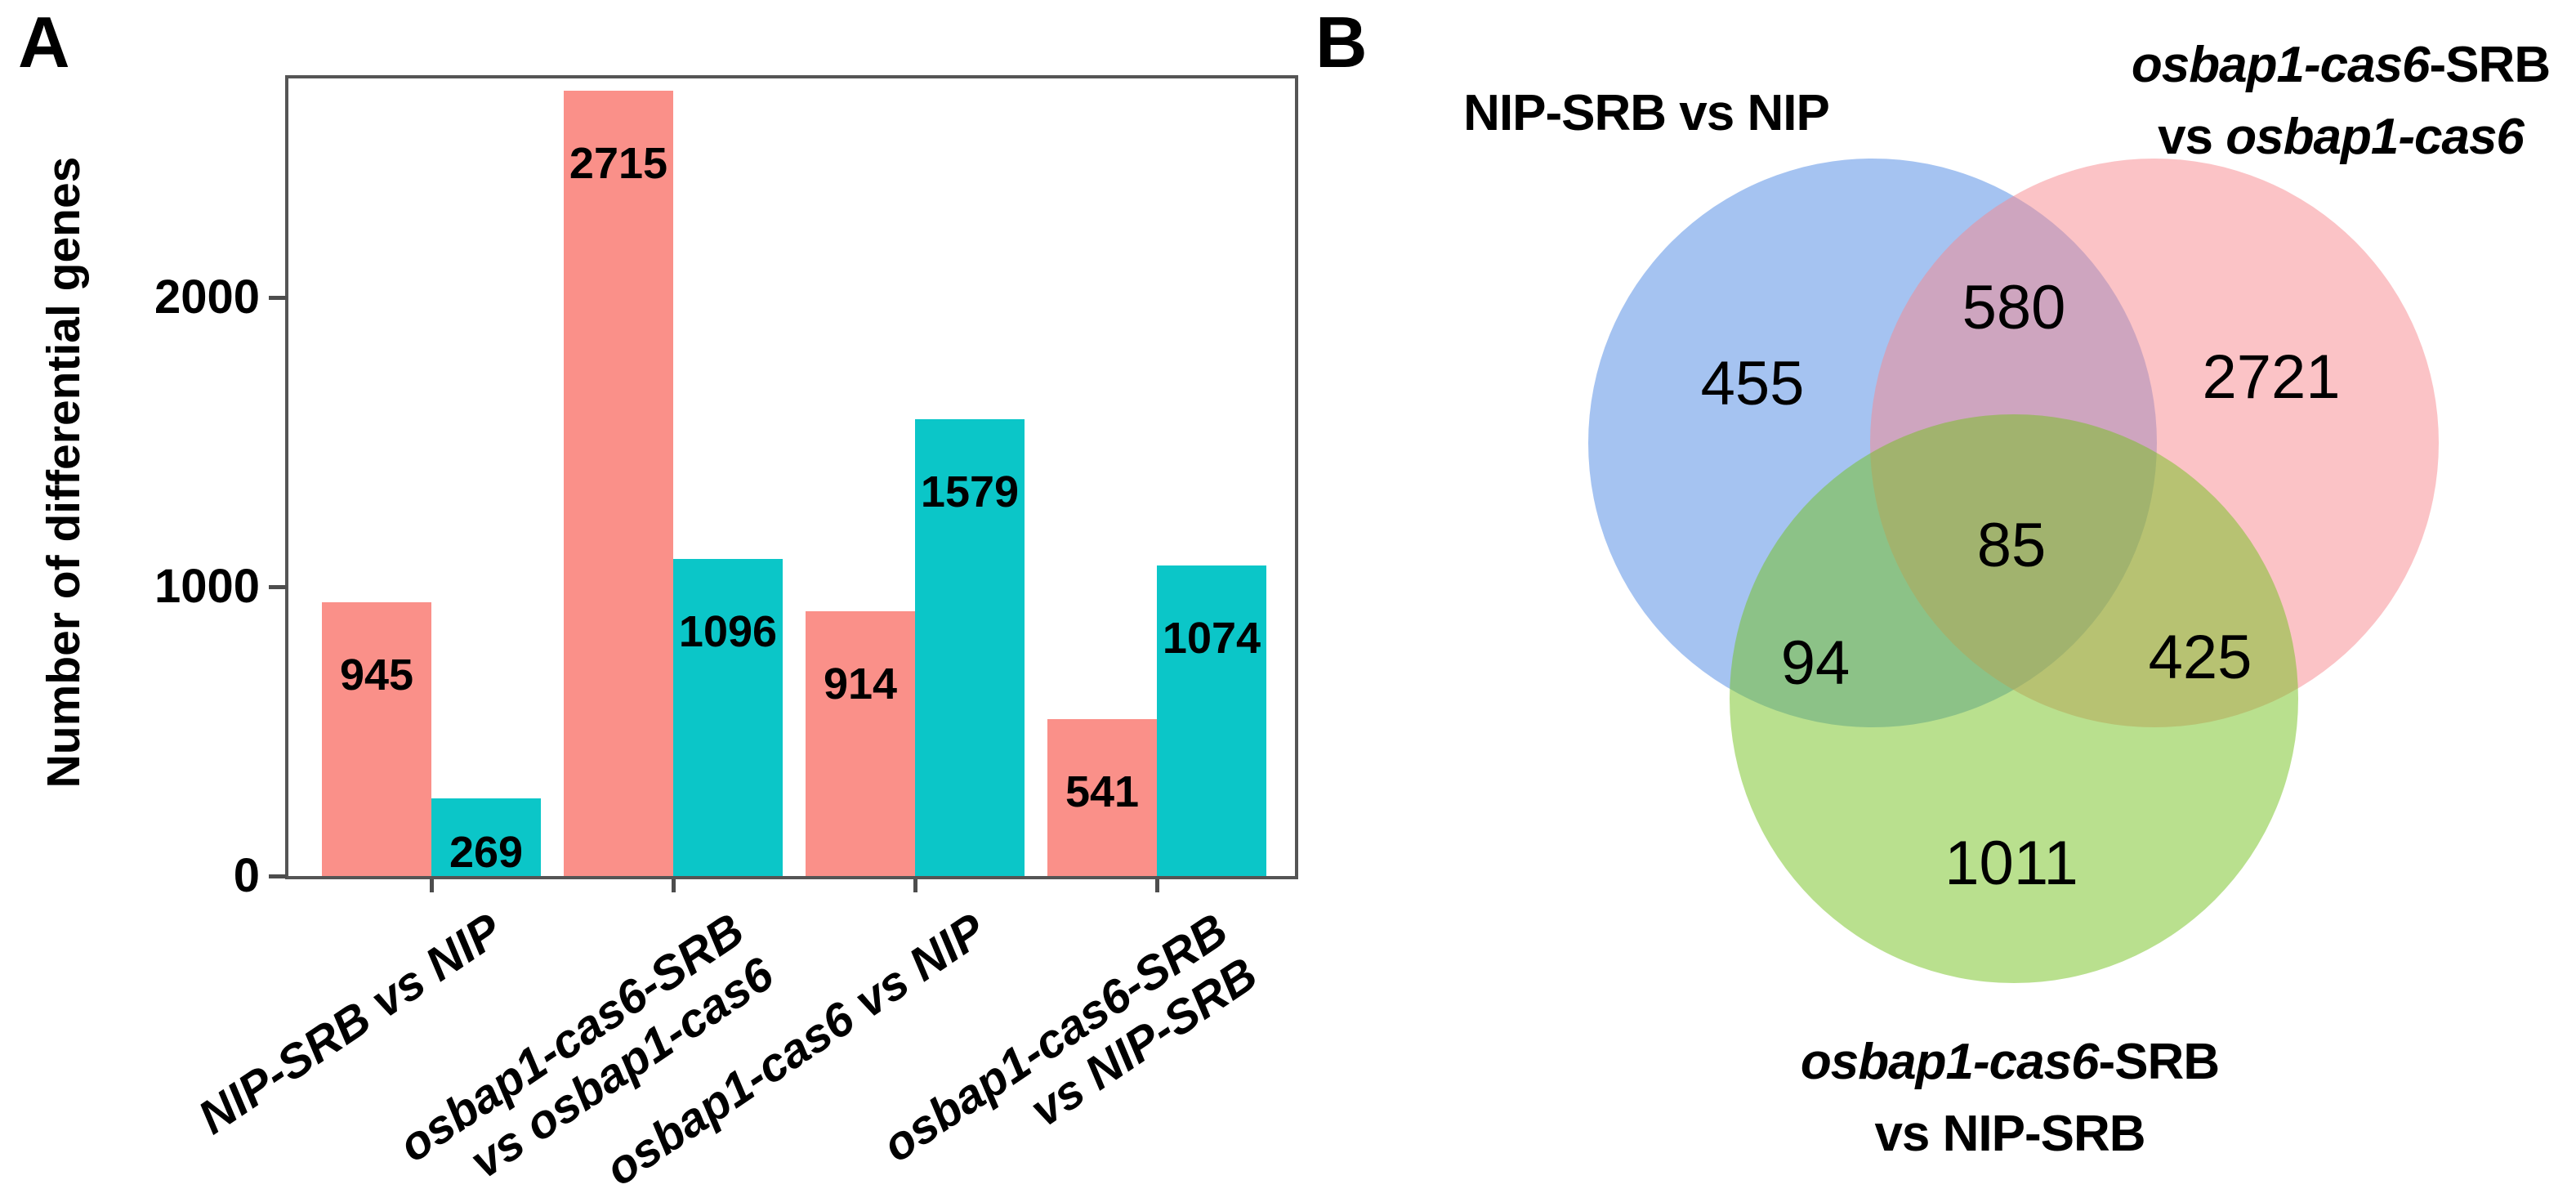 The width and height of the screenshot is (2576, 1189). I want to click on venn-circle-green, so click(2014, 698).